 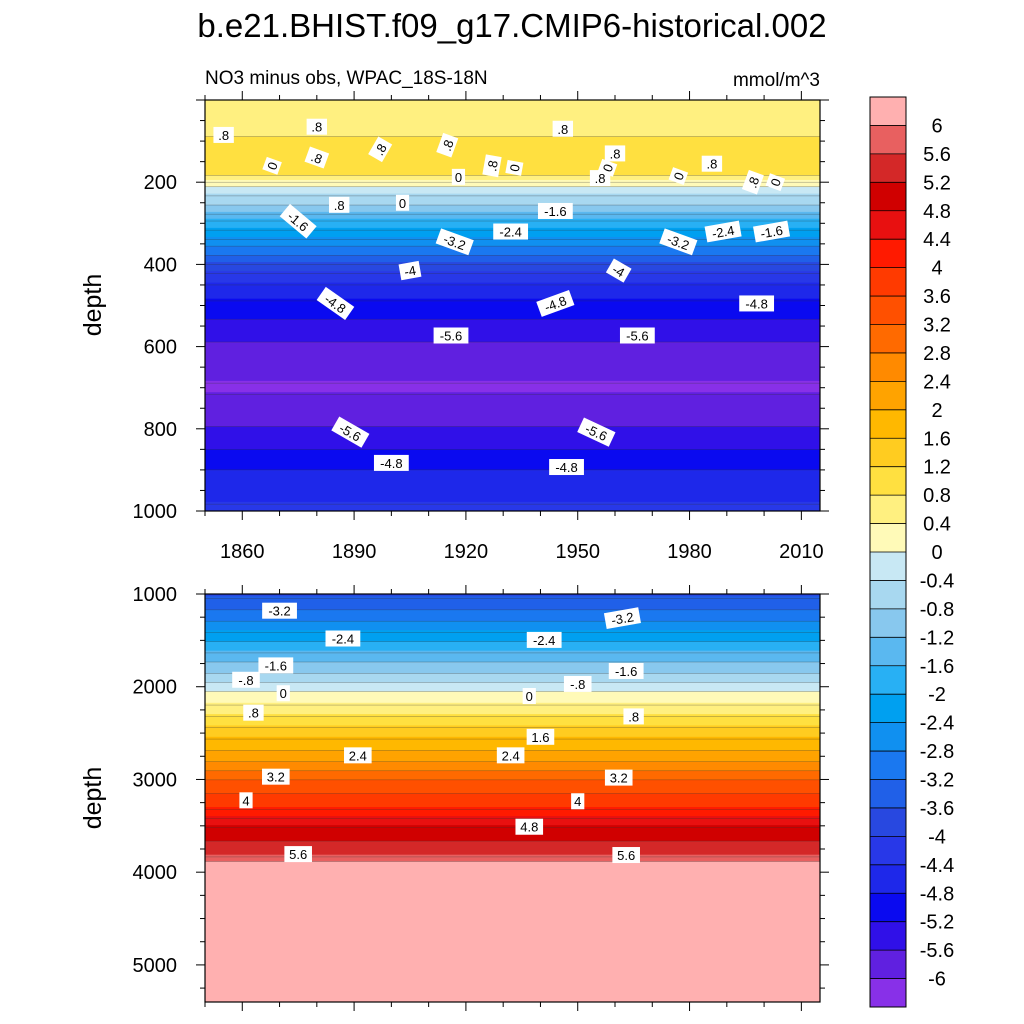 I want to click on colorbar-label: 3.6, so click(x=937, y=297).